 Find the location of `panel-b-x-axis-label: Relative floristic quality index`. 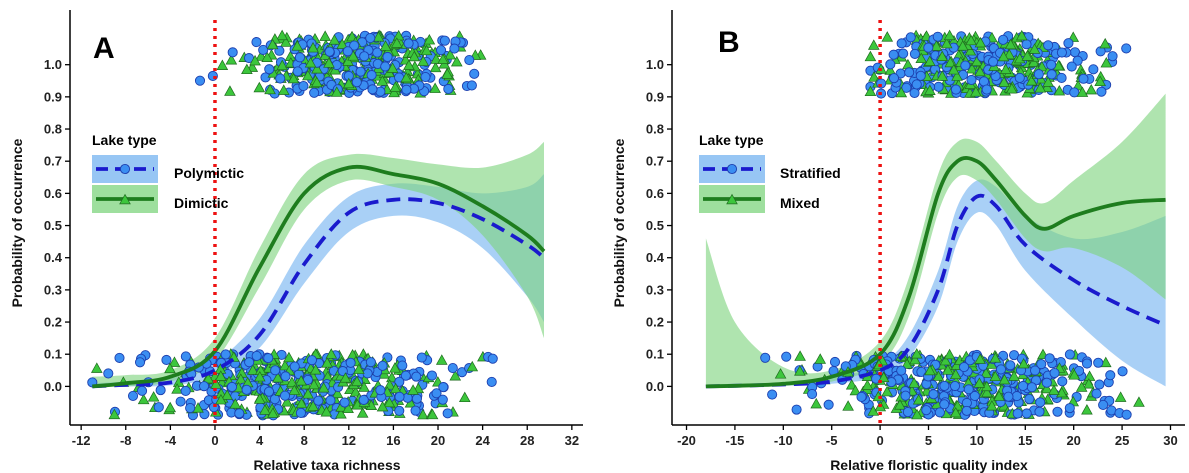

panel-b-x-axis-label: Relative floristic quality index is located at coordinates (929, 465).